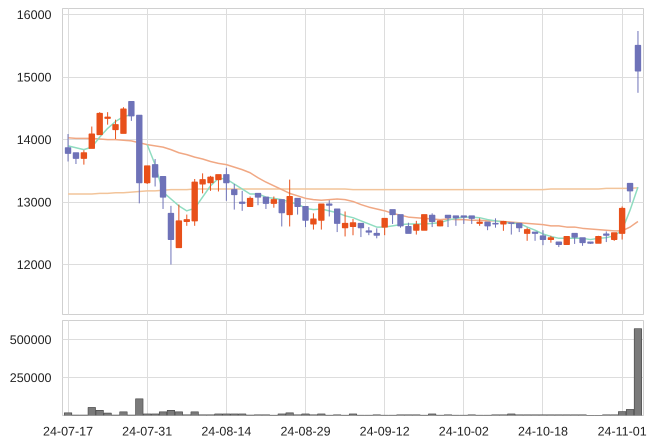 This screenshot has width=663, height=445. Describe the element at coordinates (463, 431) in the screenshot. I see `x-tick-label: 24-10-02` at that location.